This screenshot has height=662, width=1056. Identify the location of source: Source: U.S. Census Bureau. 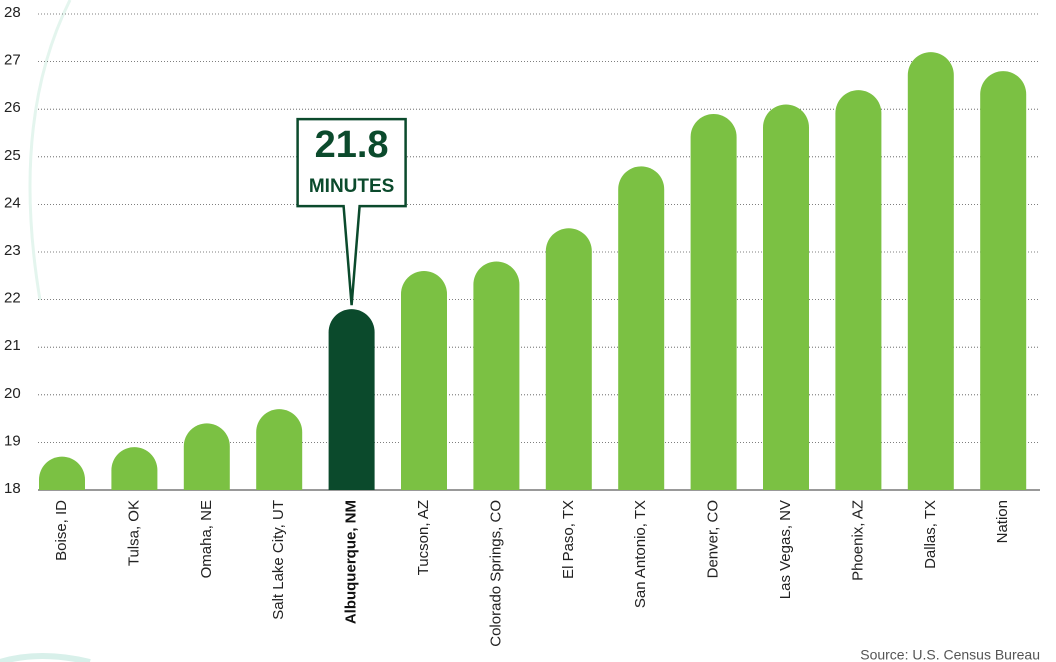
(950, 654).